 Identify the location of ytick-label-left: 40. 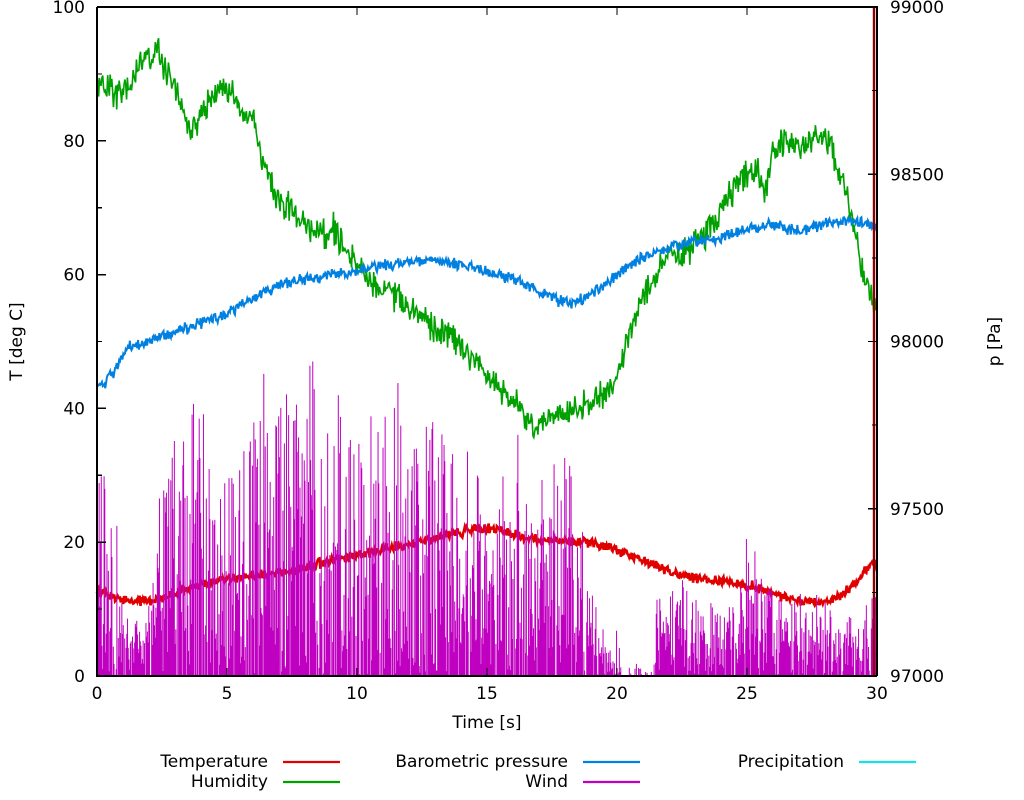
(74, 409).